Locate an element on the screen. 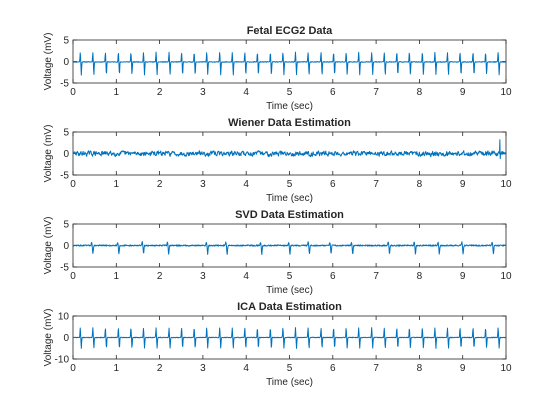 Image resolution: width=560 pixels, height=420 pixels. chart-3-series-line is located at coordinates (289, 248).